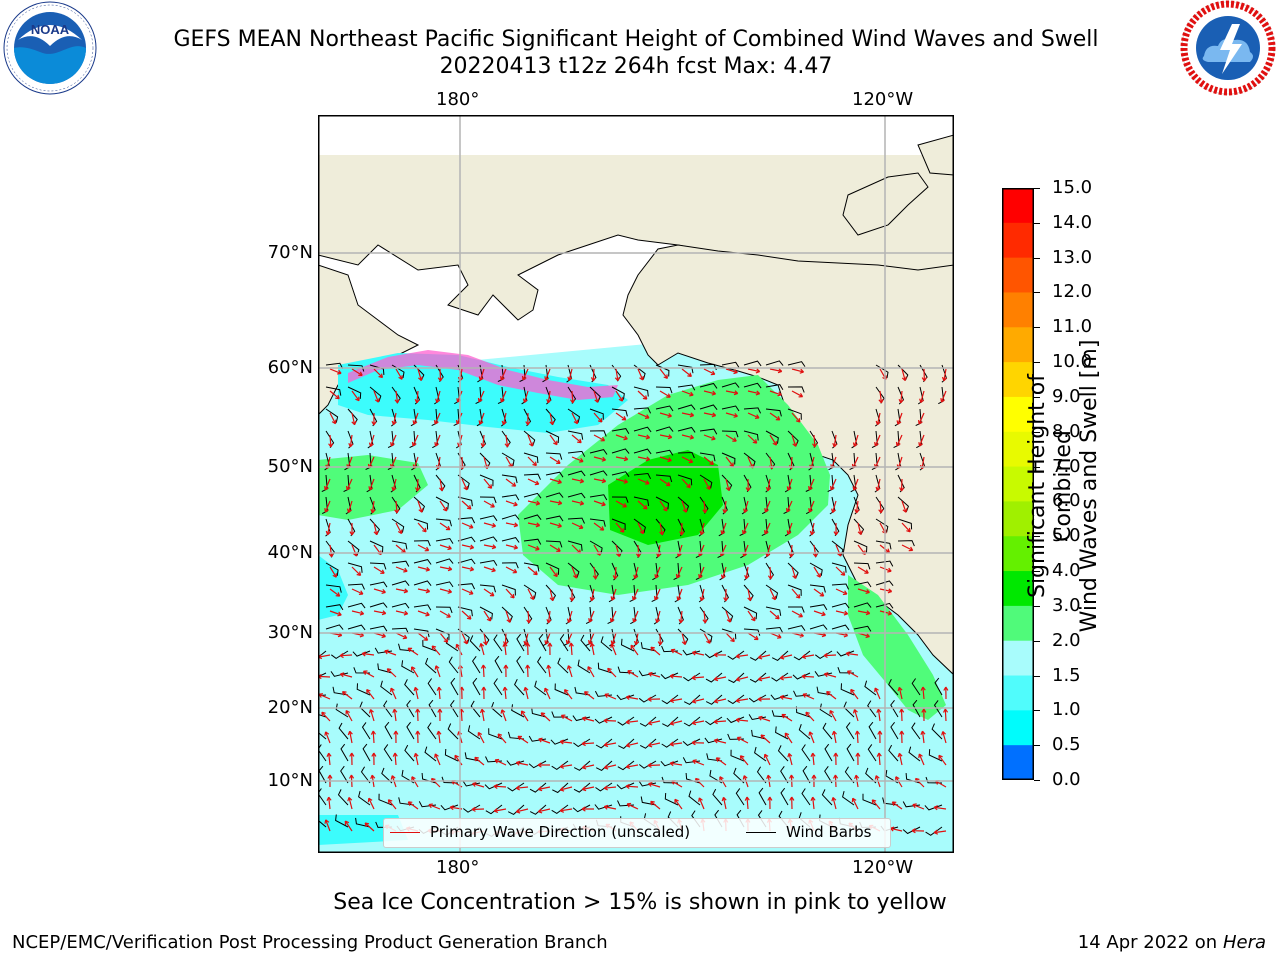 The height and width of the screenshot is (960, 1280). What do you see at coordinates (761, 832) in the screenshot?
I see `wind-barb-swatch` at bounding box center [761, 832].